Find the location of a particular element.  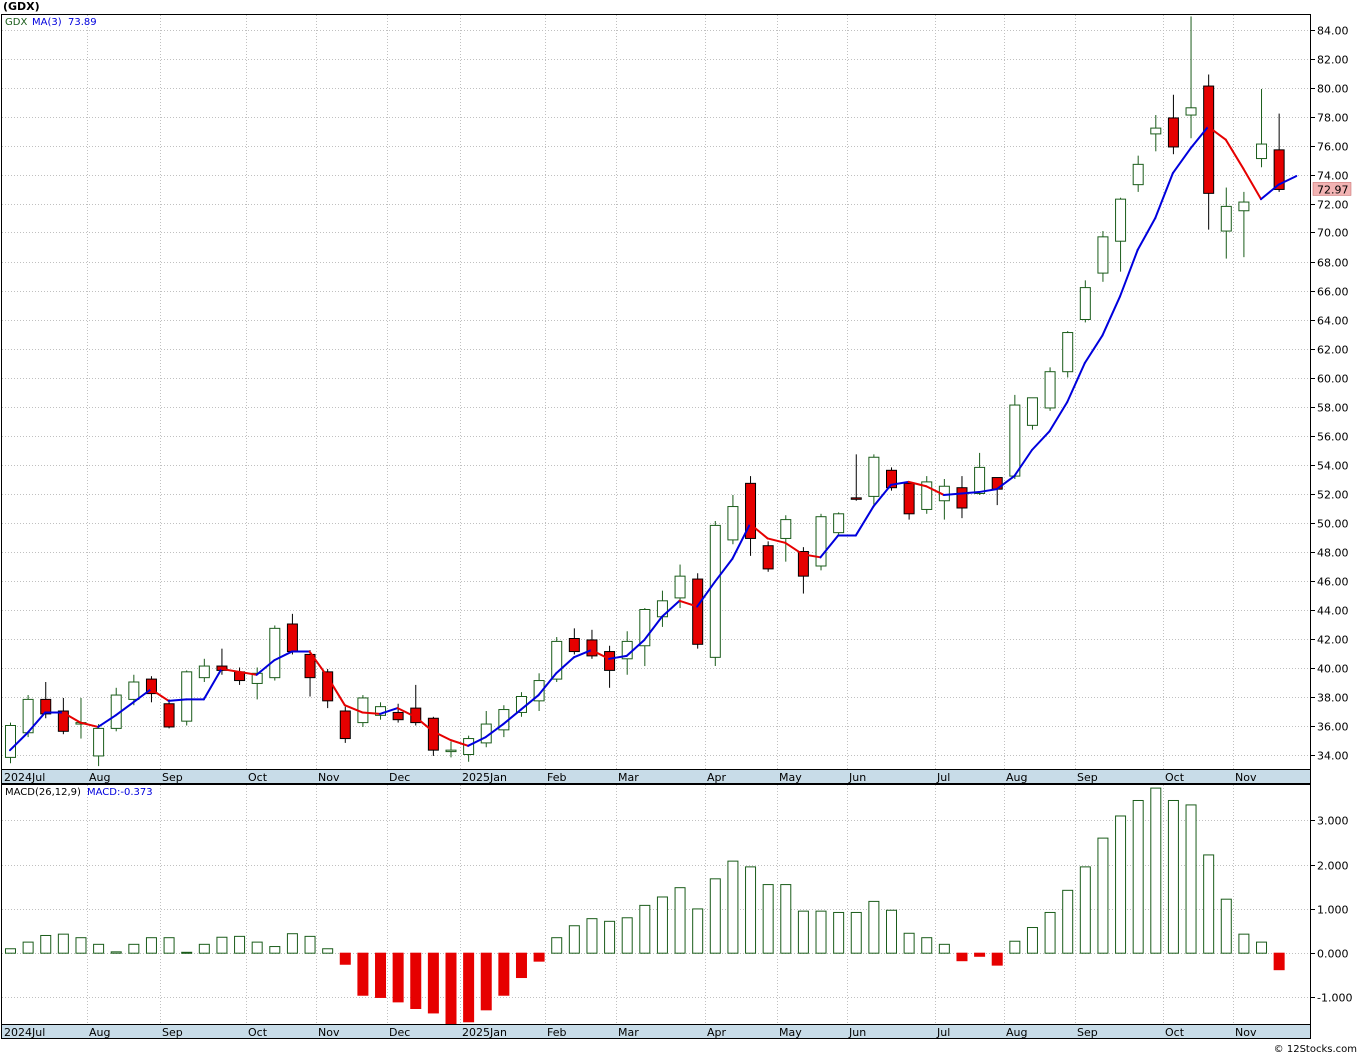

price-y-tick-label: 40.00 is located at coordinates (1333, 669).